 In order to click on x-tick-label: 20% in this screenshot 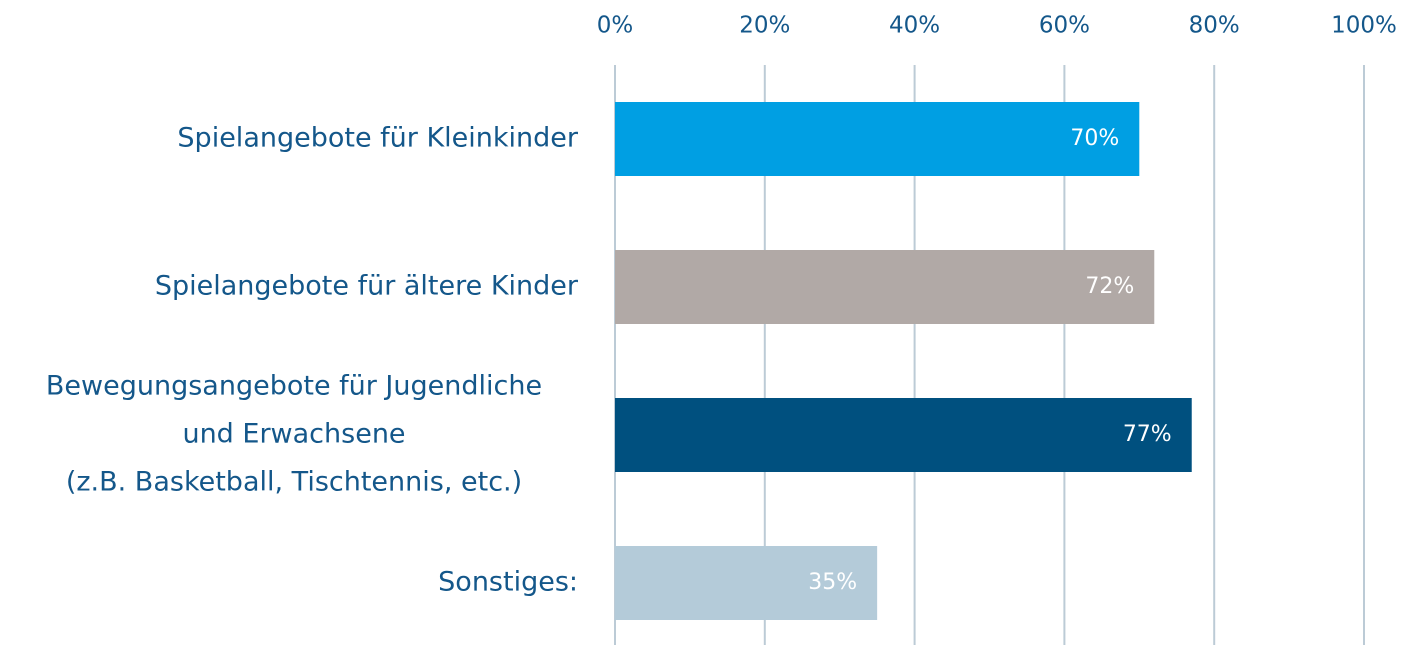, I will do `click(764, 26)`.